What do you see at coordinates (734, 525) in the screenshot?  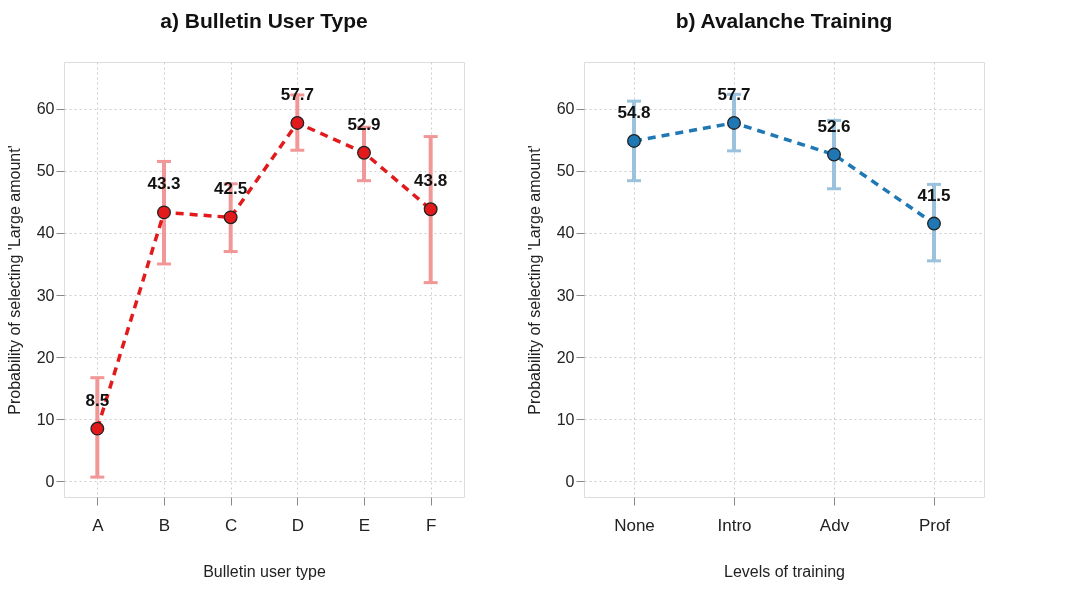 I see `x-tick-label: Intro` at bounding box center [734, 525].